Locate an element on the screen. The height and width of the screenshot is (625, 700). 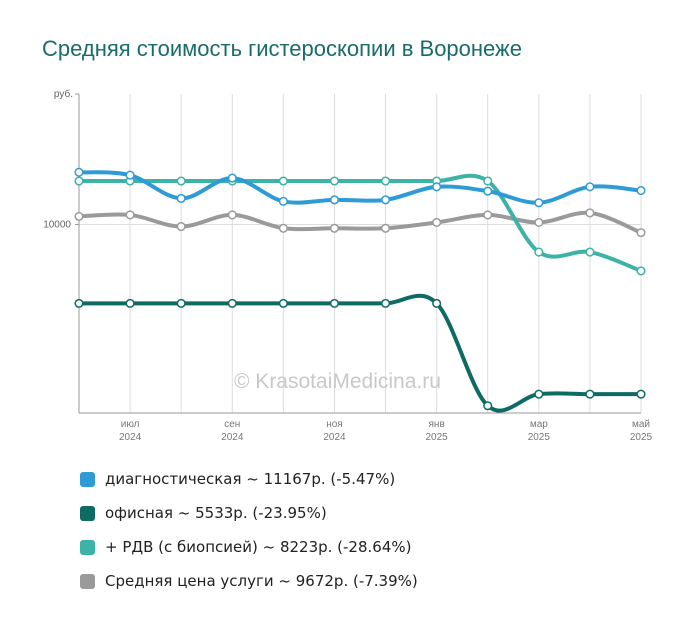
x-tick-label-month: ноя is located at coordinates (334, 424).